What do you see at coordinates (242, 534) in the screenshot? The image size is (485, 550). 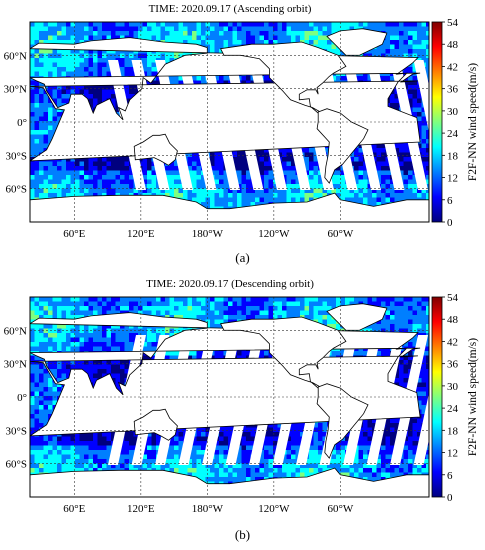 I see `figure-caption: (b)` at bounding box center [242, 534].